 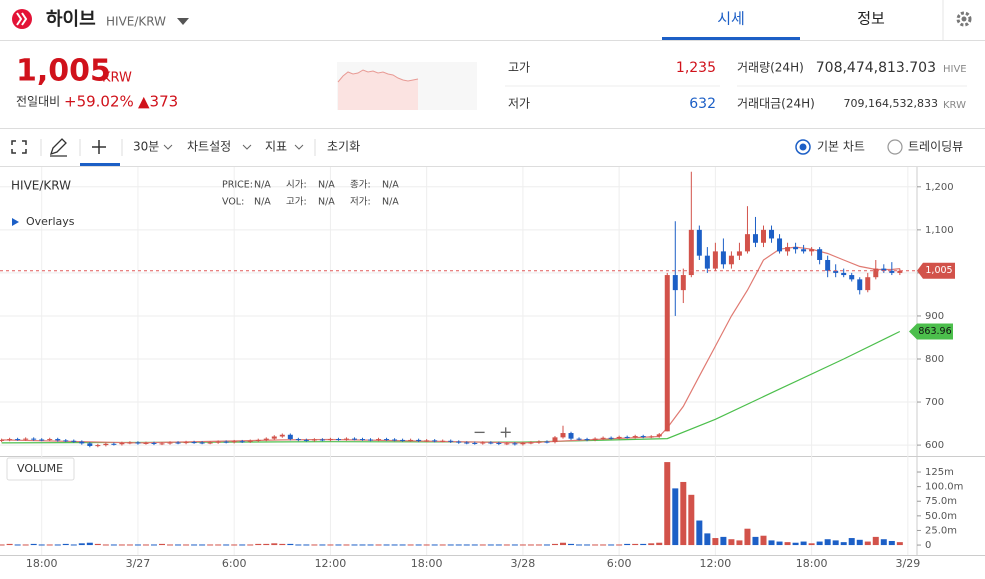 I want to click on chart-type: 기본 차트, so click(x=841, y=147).